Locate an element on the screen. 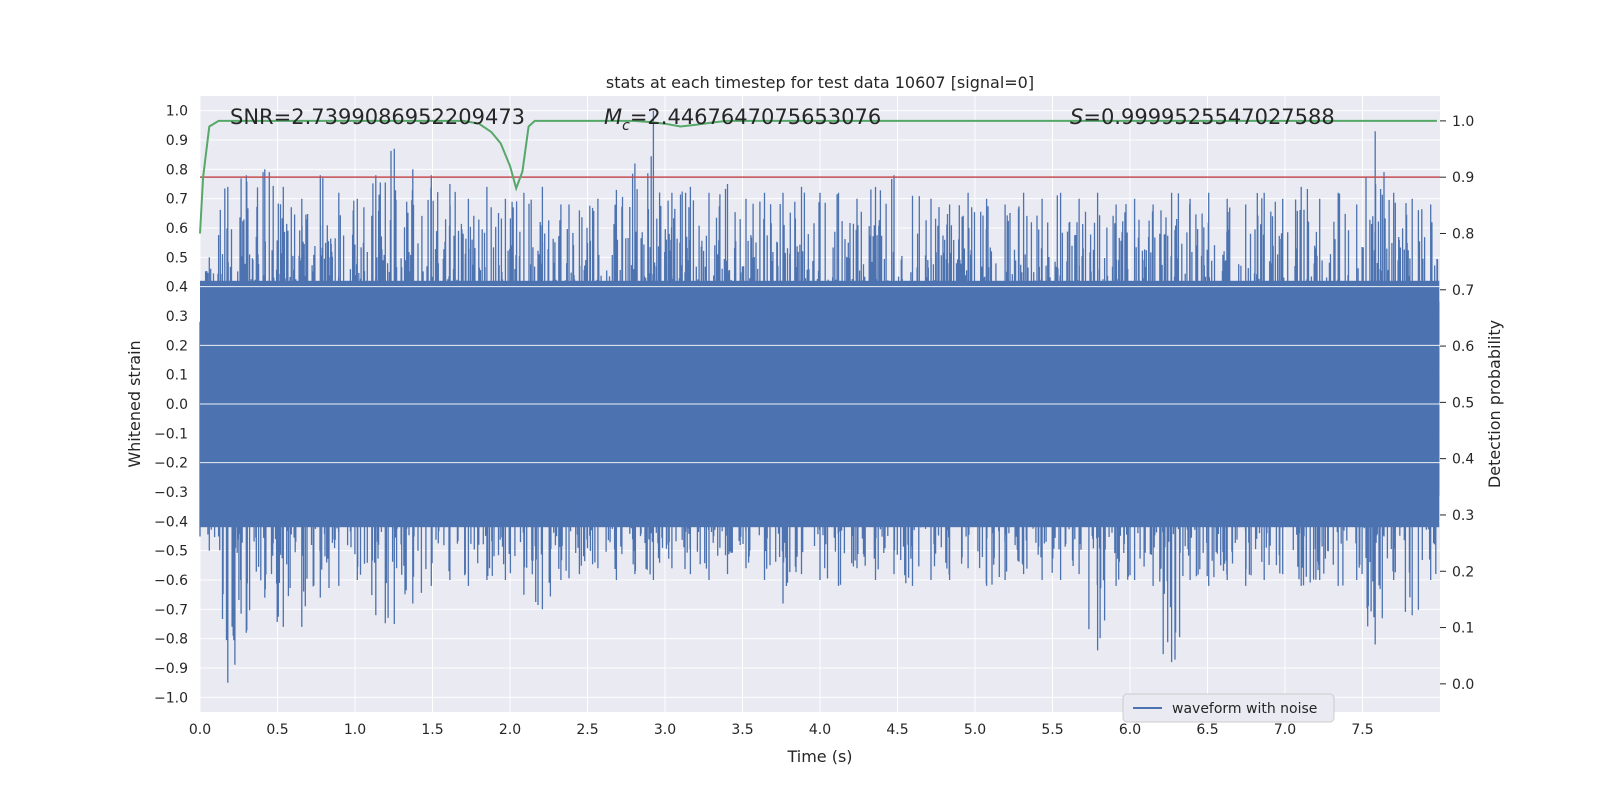  chirp-mass-annotation: Mc=2.4467647075653076 is located at coordinates (742, 119).